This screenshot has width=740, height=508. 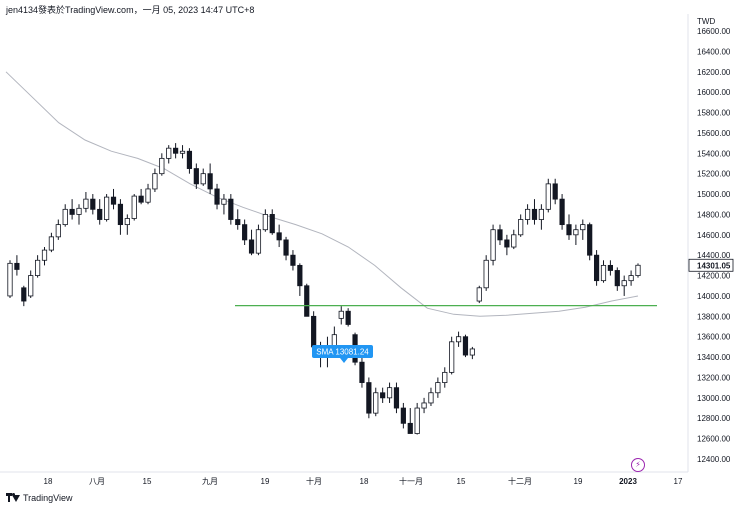 What do you see at coordinates (714, 357) in the screenshot?
I see `price-tick-label: 13400.00` at bounding box center [714, 357].